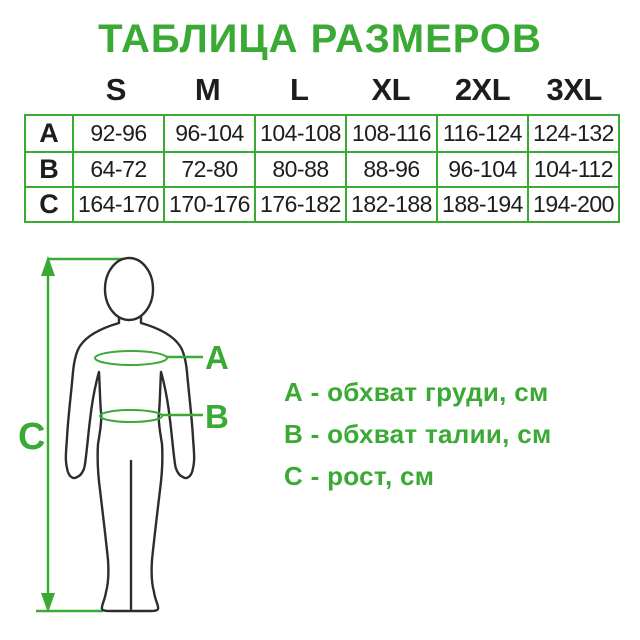 This screenshot has height=640, width=640. Describe the element at coordinates (129, 289) in the screenshot. I see `figure-head` at that location.